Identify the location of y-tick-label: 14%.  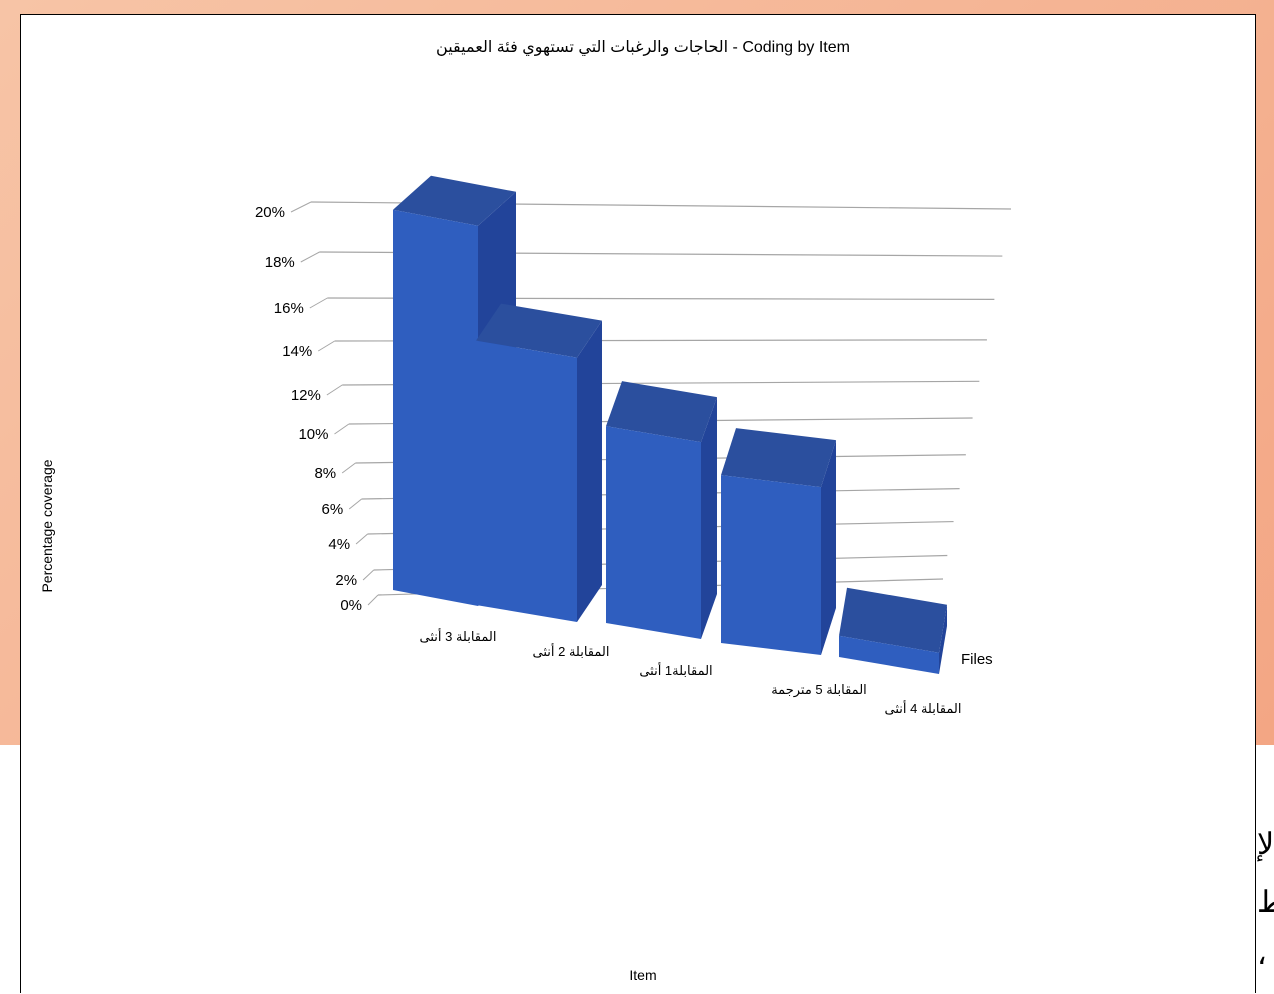
(297, 351).